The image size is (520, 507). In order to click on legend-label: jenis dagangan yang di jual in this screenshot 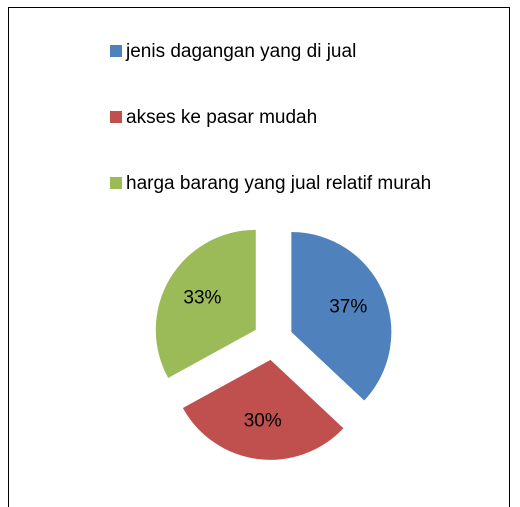, I will do `click(241, 51)`.